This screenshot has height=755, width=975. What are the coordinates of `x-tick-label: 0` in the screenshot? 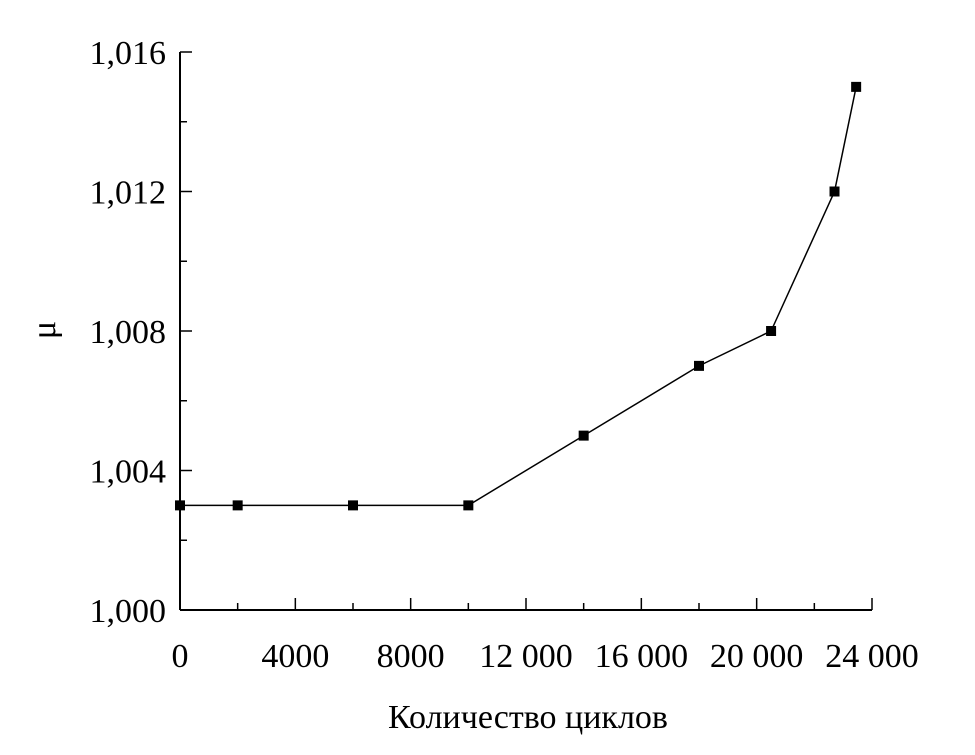 It's located at (180, 656).